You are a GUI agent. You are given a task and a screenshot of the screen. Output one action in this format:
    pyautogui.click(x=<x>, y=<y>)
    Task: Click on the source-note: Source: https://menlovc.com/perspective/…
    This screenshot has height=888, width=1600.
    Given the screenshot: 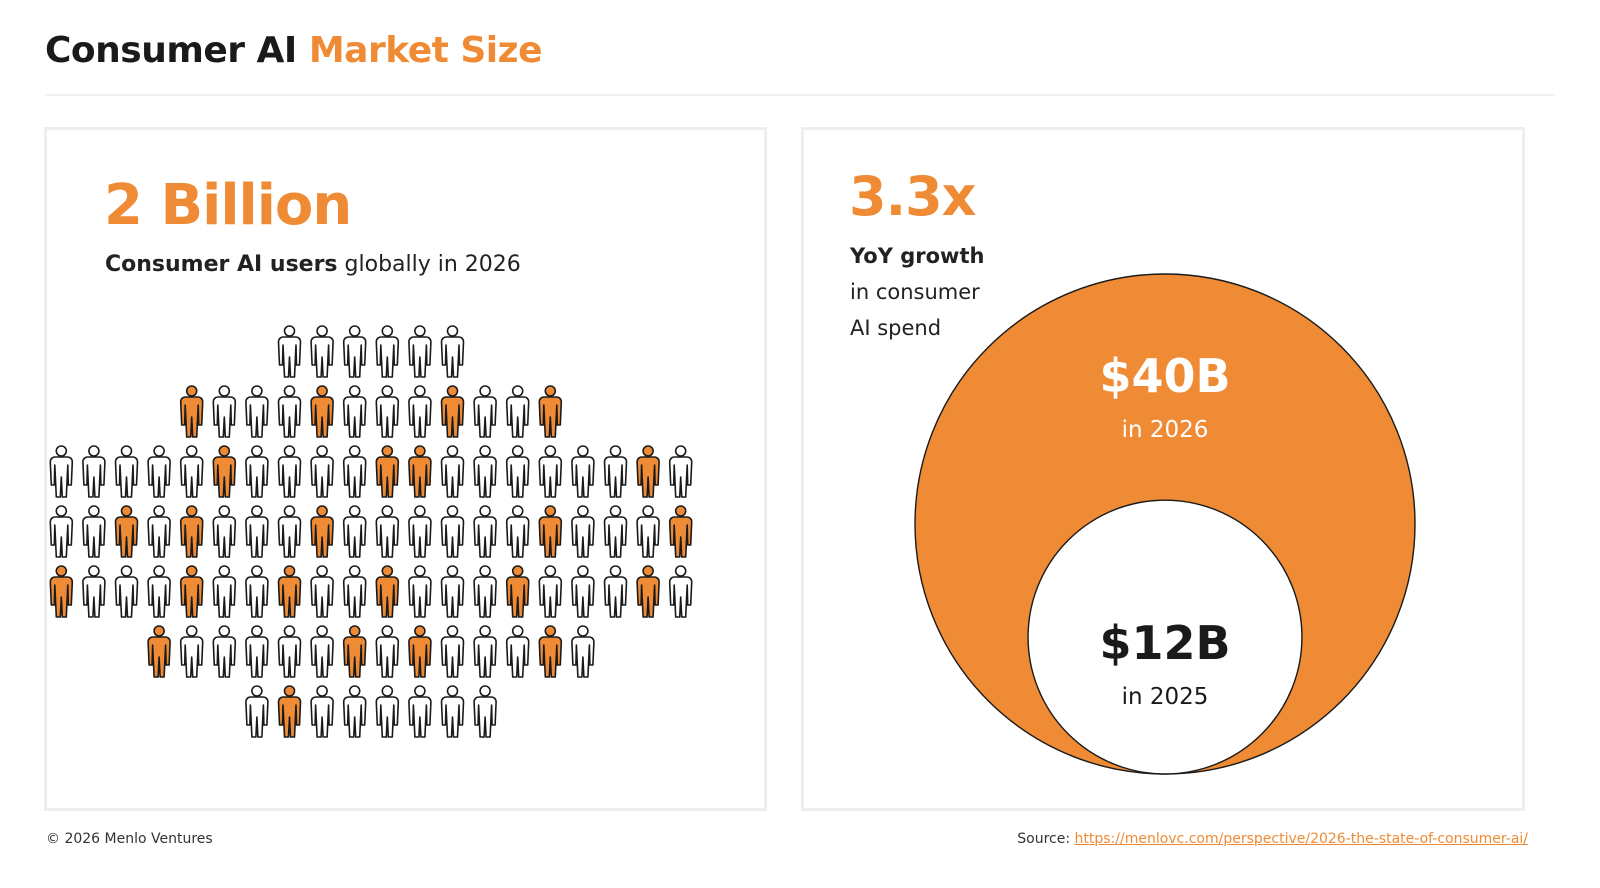 What is the action you would take?
    pyautogui.click(x=1272, y=839)
    